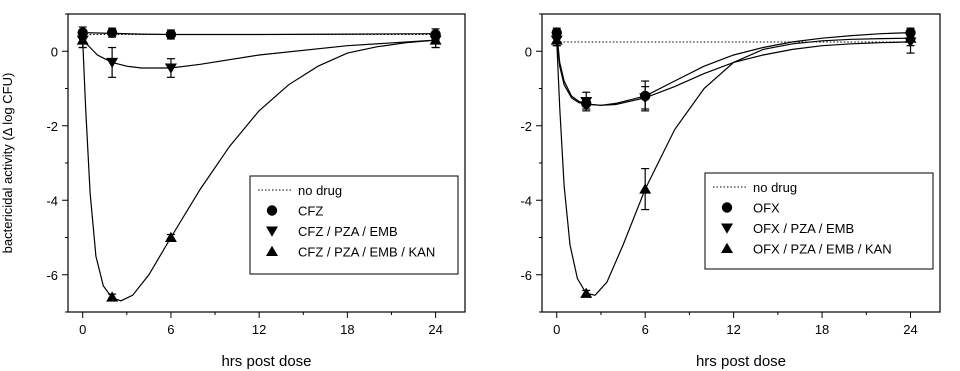 Image resolution: width=960 pixels, height=371 pixels. What do you see at coordinates (822, 249) in the screenshot?
I see `legend-label: OFX / PZA / EMB / KAN` at bounding box center [822, 249].